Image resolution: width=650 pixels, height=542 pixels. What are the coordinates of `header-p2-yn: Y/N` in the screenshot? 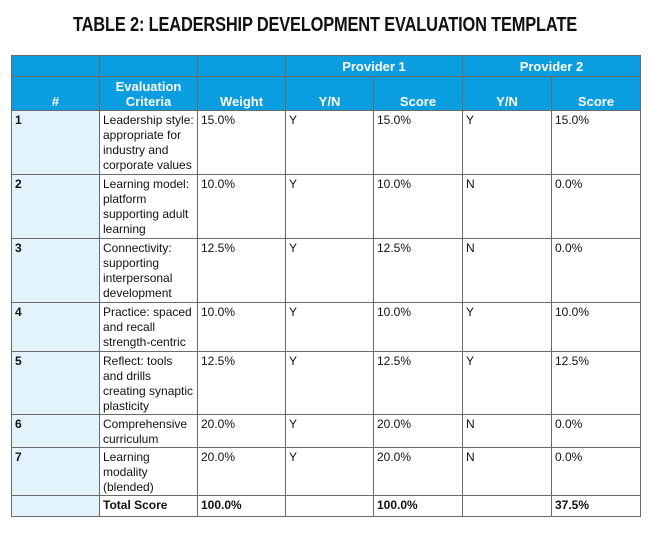 It's located at (507, 93).